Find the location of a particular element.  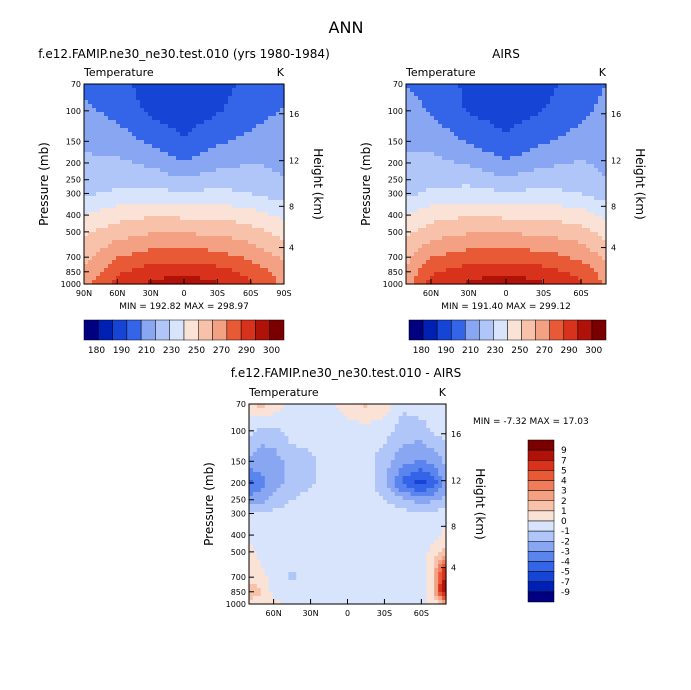

colorbar-box is located at coordinates (162, 330).